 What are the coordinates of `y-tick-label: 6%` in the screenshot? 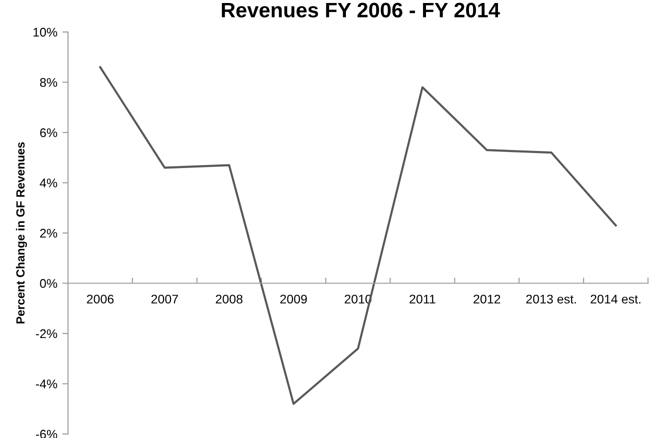 It's located at (49, 133).